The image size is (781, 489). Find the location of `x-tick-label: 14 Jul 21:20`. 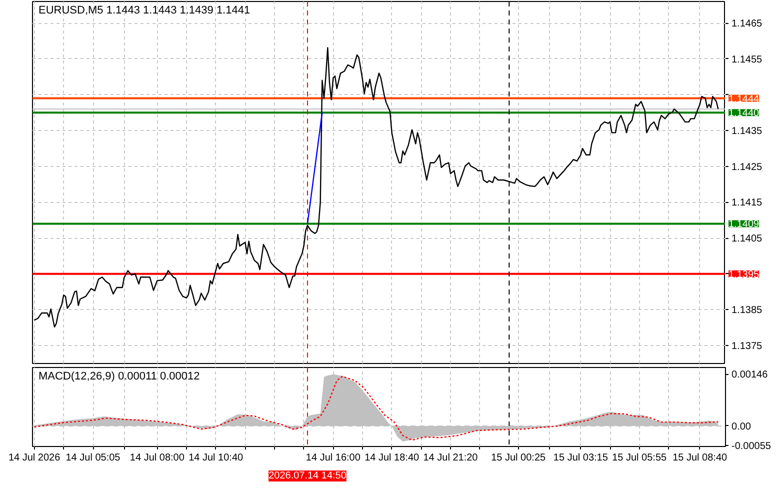

x-tick-label: 14 Jul 21:20 is located at coordinates (450, 458).